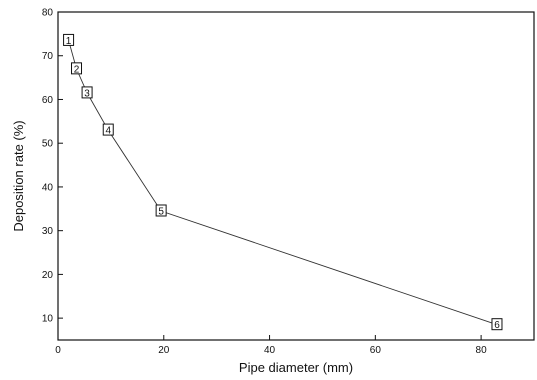  I want to click on x-axis-title: Pipe diameter (mm), so click(296, 367).